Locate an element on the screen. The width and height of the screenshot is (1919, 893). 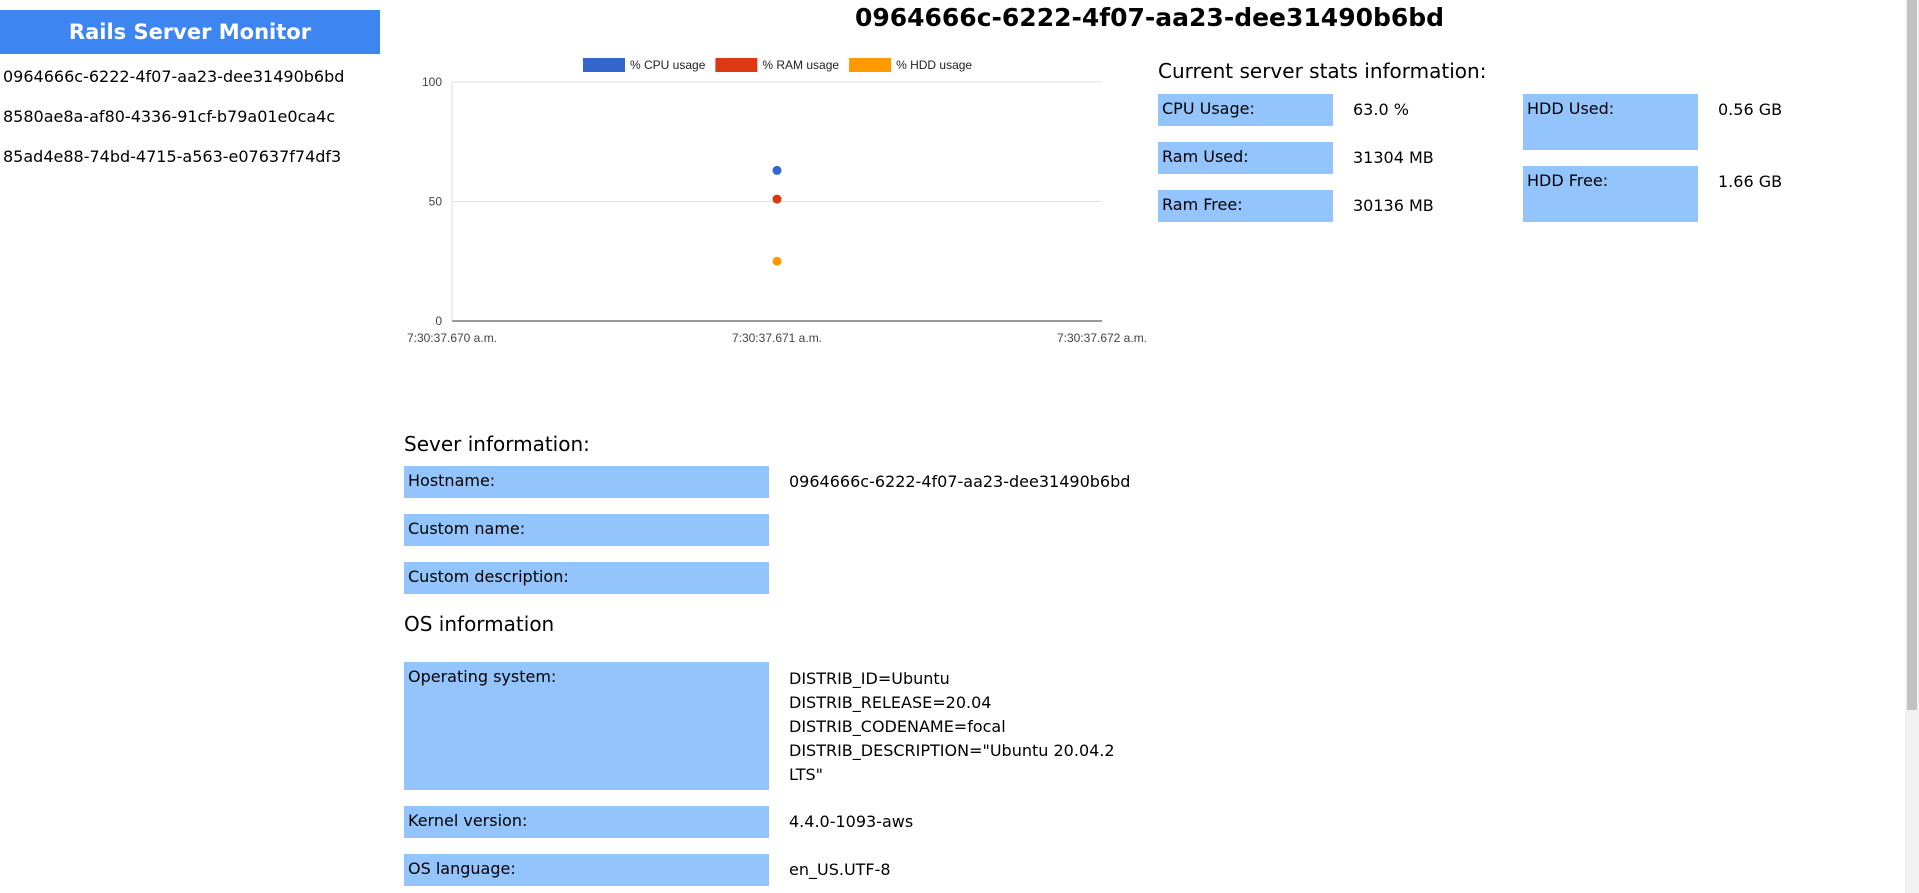
os-line: DISTRIB_ID=Ubuntu is located at coordinates (869, 678).